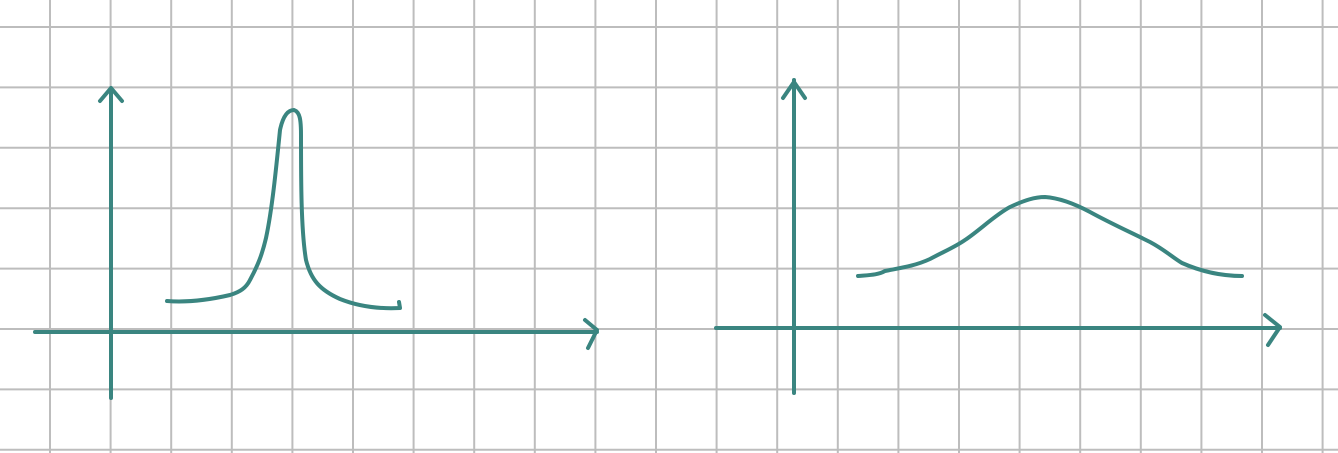 The width and height of the screenshot is (1338, 453). I want to click on right-y-axis, so click(794, 236).